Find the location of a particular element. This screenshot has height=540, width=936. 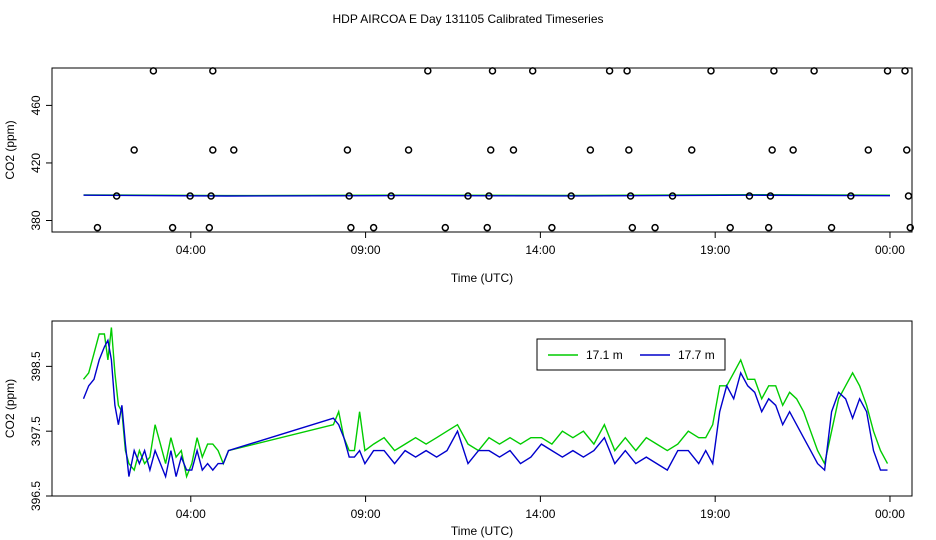

y-tick-label: 396.5 is located at coordinates (36, 496).